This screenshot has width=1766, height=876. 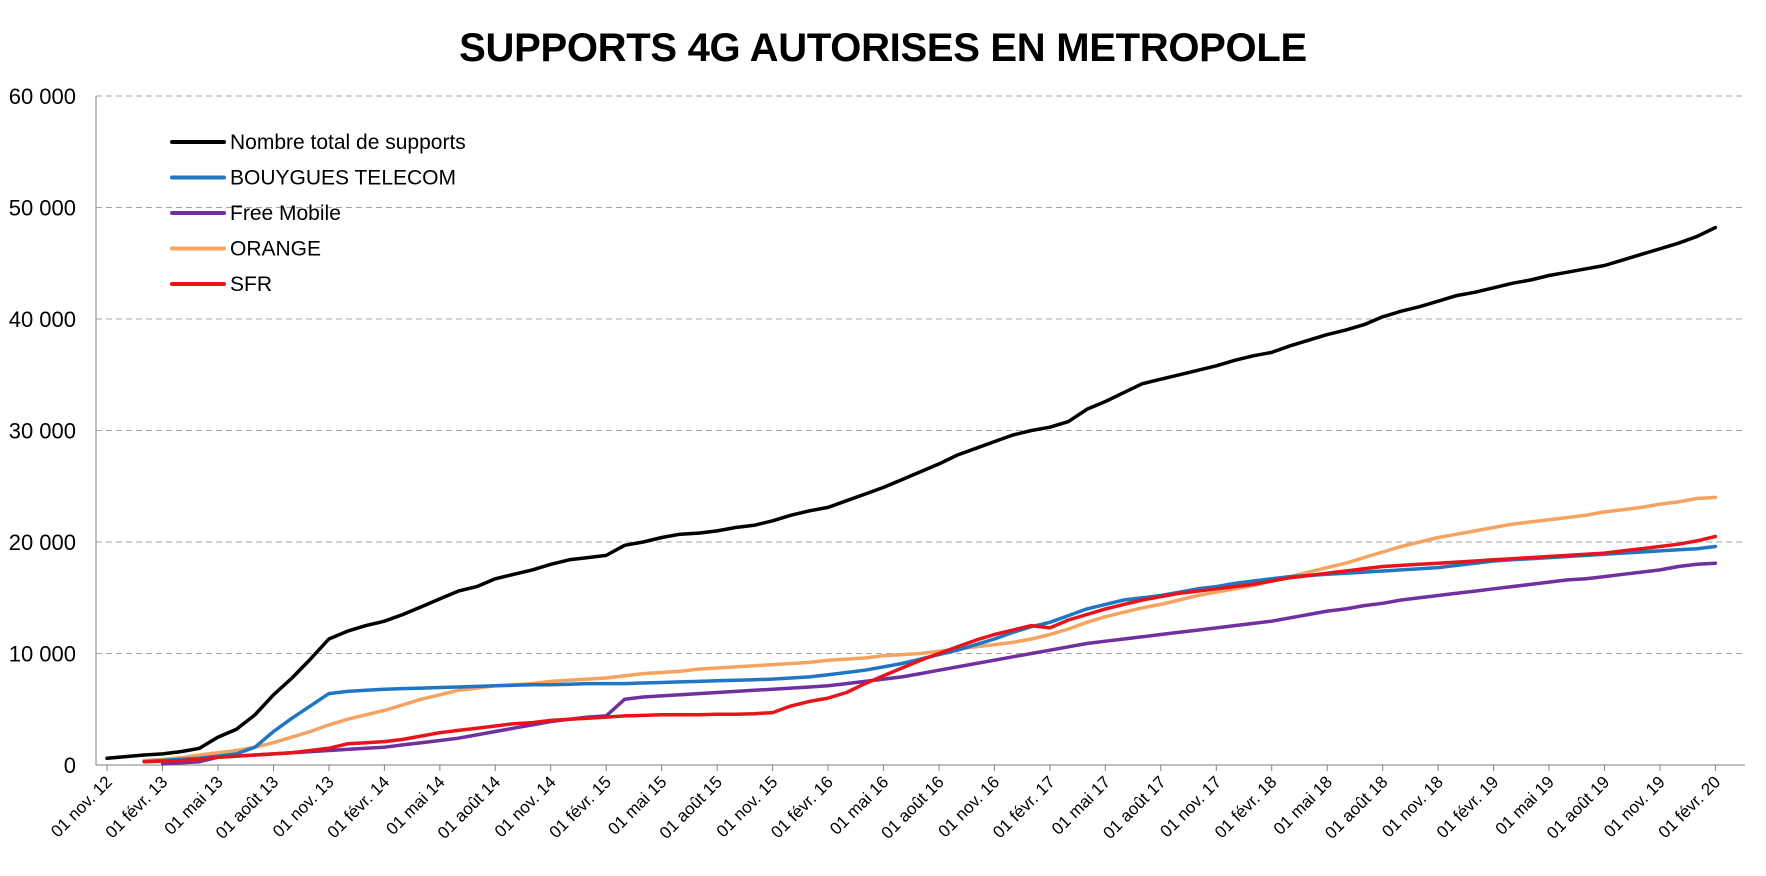 What do you see at coordinates (285, 213) in the screenshot?
I see `legend-label: Free Mobile` at bounding box center [285, 213].